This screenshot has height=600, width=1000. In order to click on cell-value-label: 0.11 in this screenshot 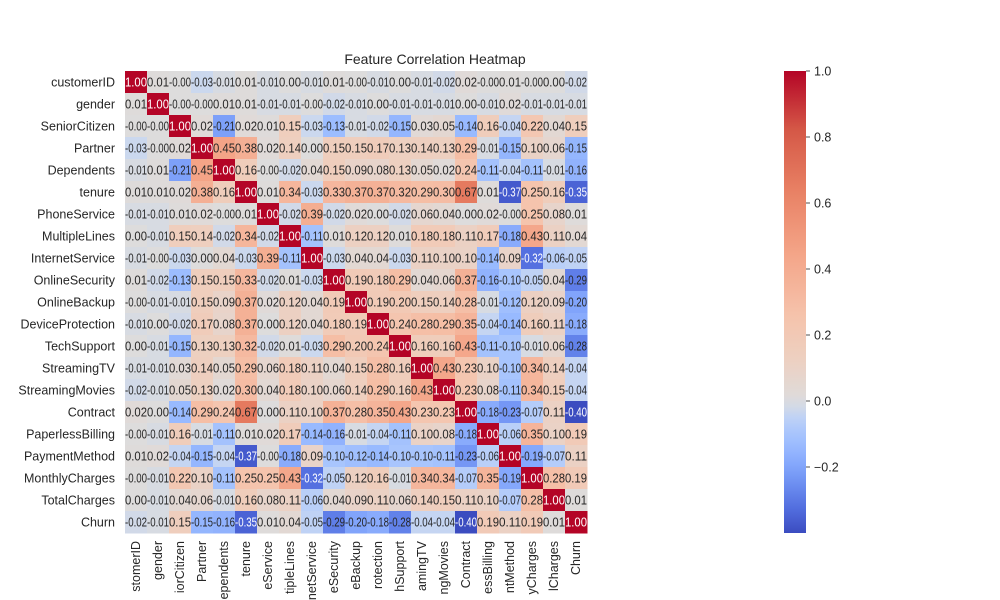, I will do `click(554, 237)`.